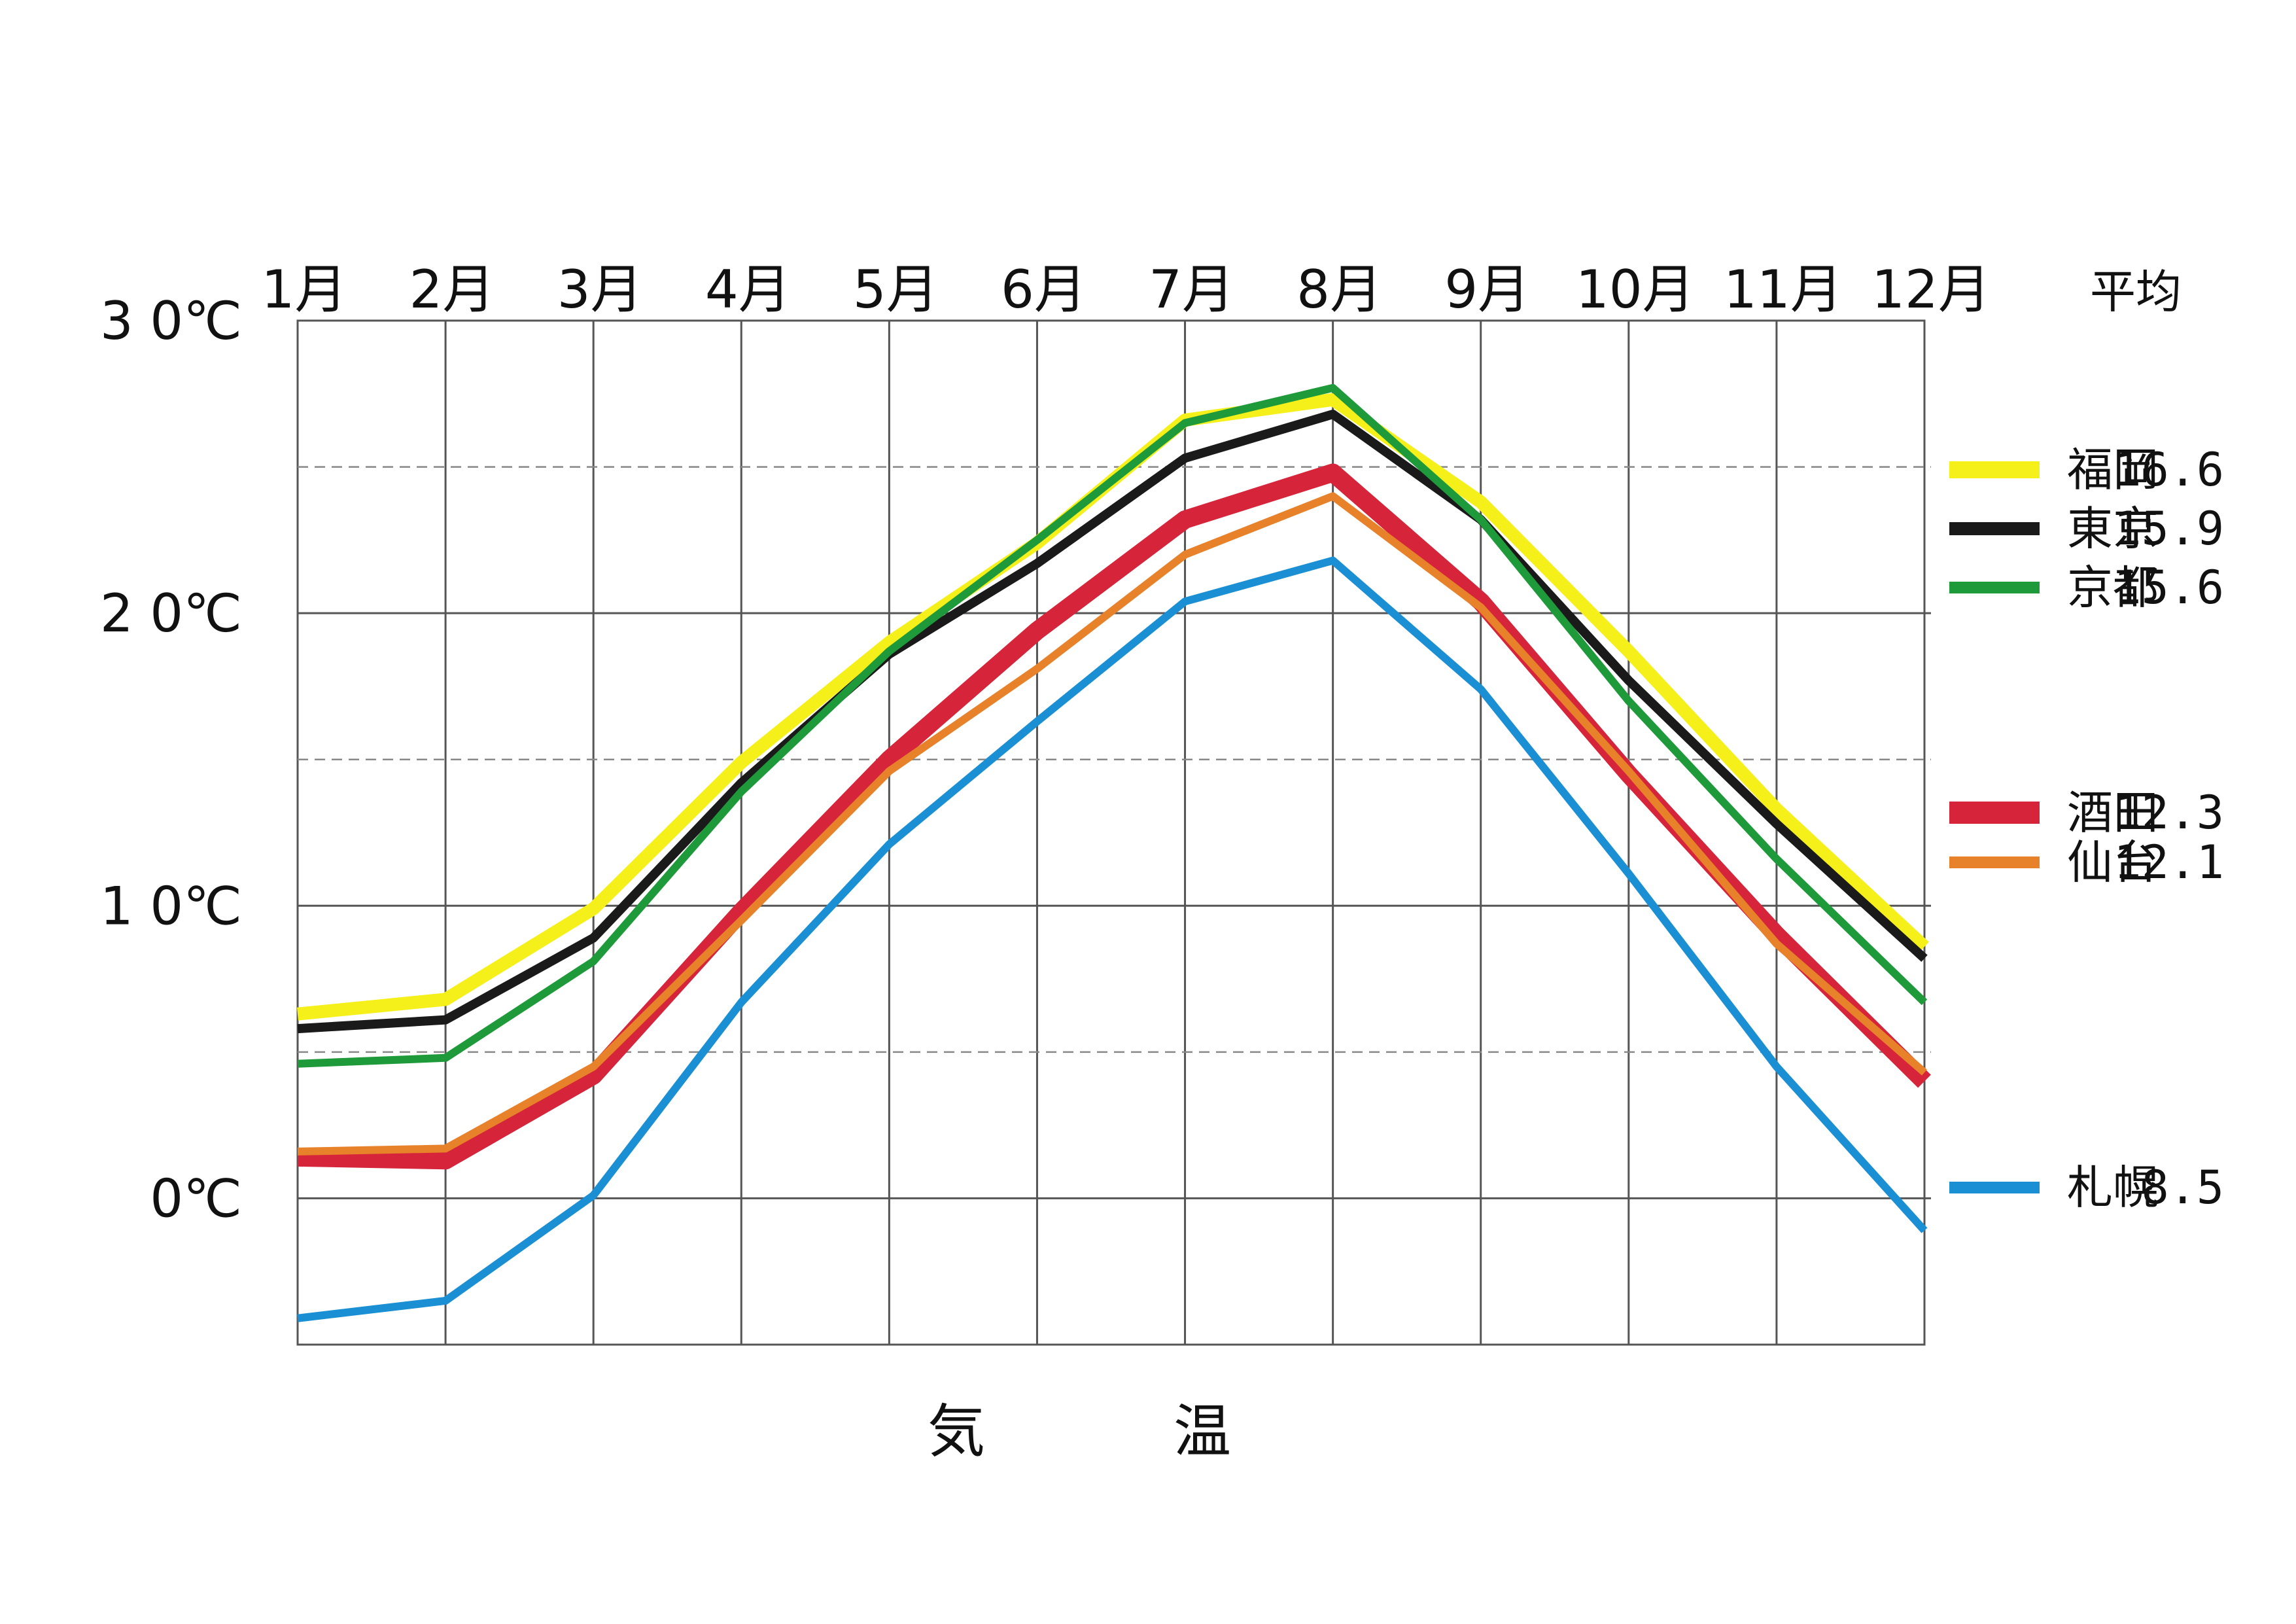 This screenshot has height=1624, width=2296. What do you see at coordinates (2183, 1187) in the screenshot?
I see `legend-average: 8.5` at bounding box center [2183, 1187].